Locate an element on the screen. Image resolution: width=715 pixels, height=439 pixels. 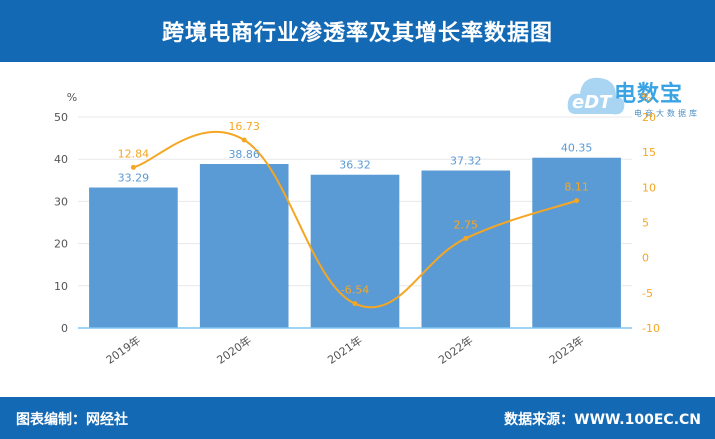
x-tick-label: 2020年 is located at coordinates (234, 350).